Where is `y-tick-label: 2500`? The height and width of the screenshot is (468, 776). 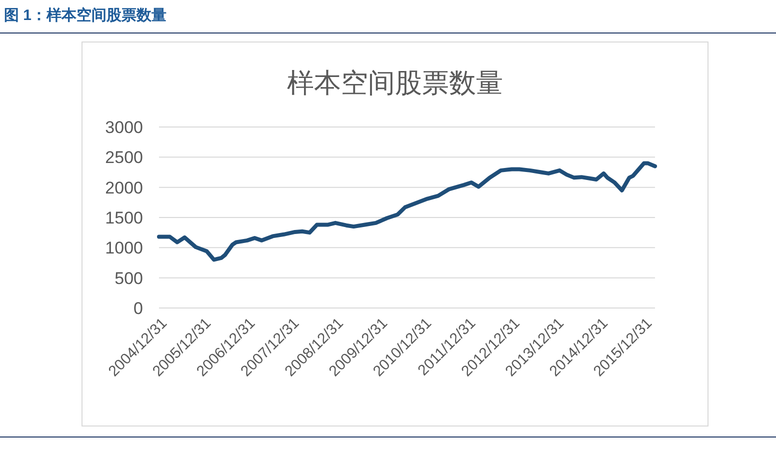 y-tick-label: 2500 is located at coordinates (124, 158).